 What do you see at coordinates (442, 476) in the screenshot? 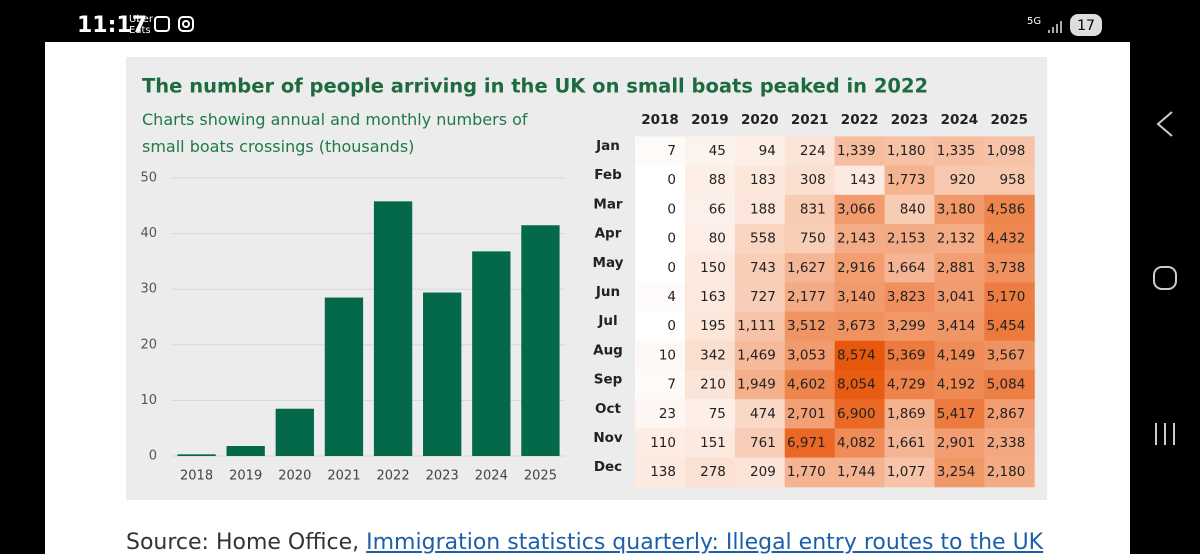
I see `x-tick-label: 2023` at bounding box center [442, 476].